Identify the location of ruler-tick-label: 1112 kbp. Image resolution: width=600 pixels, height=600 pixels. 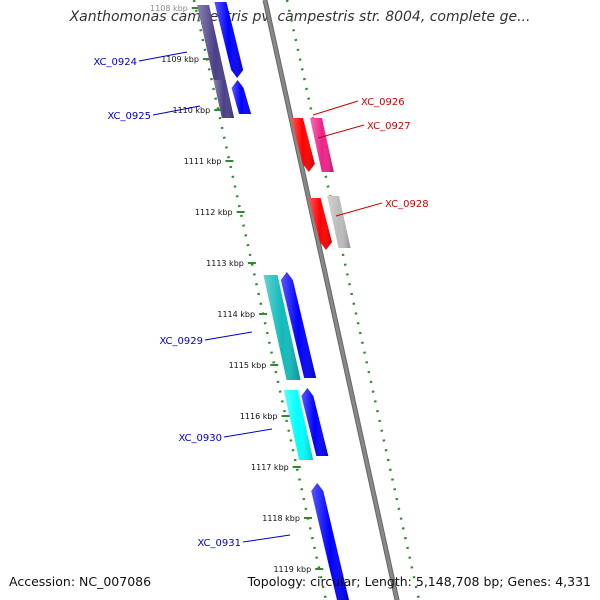
(214, 212).